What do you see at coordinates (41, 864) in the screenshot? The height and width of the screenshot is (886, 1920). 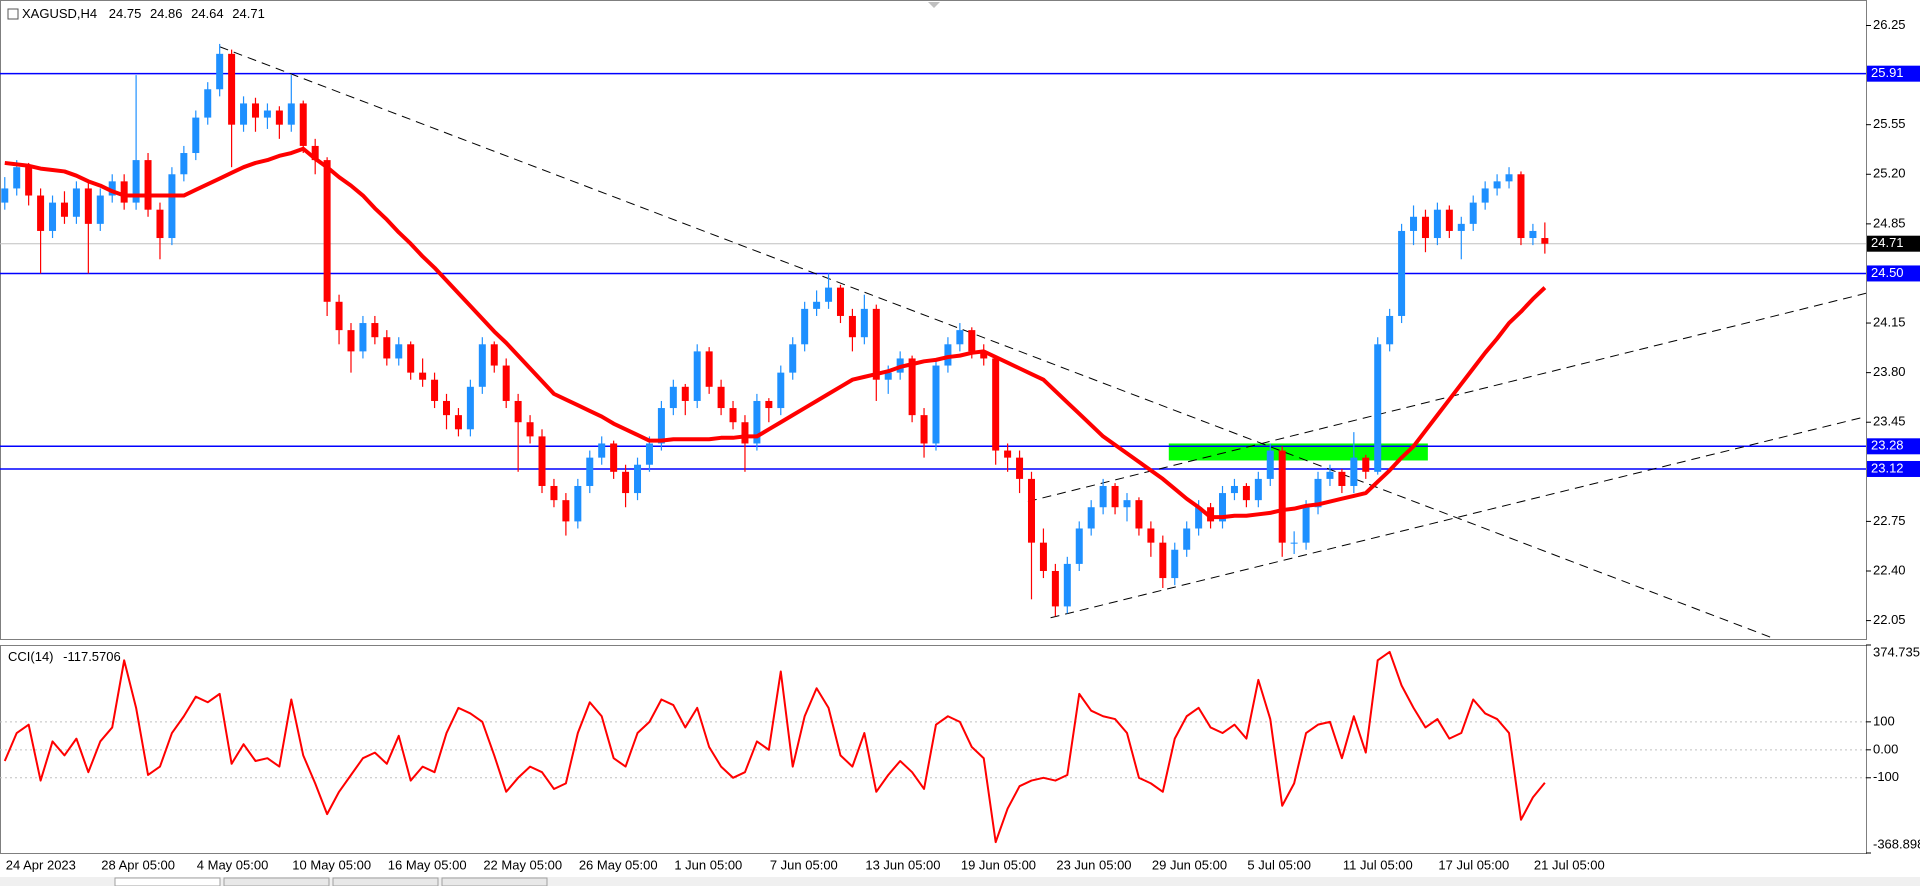 I see `x-tick-label: 24 Apr 2023` at bounding box center [41, 864].